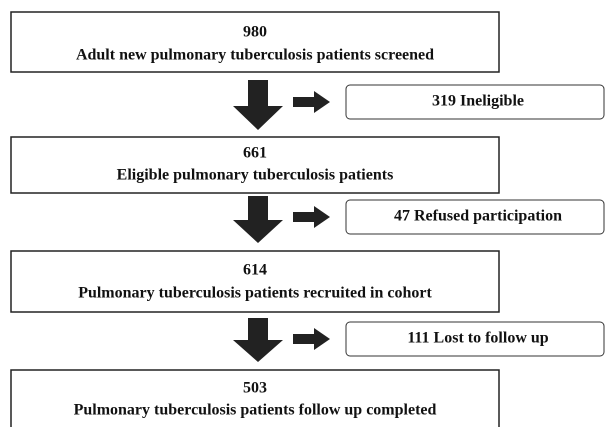 This screenshot has width=606, height=427. I want to click on step-count: 614, so click(255, 270).